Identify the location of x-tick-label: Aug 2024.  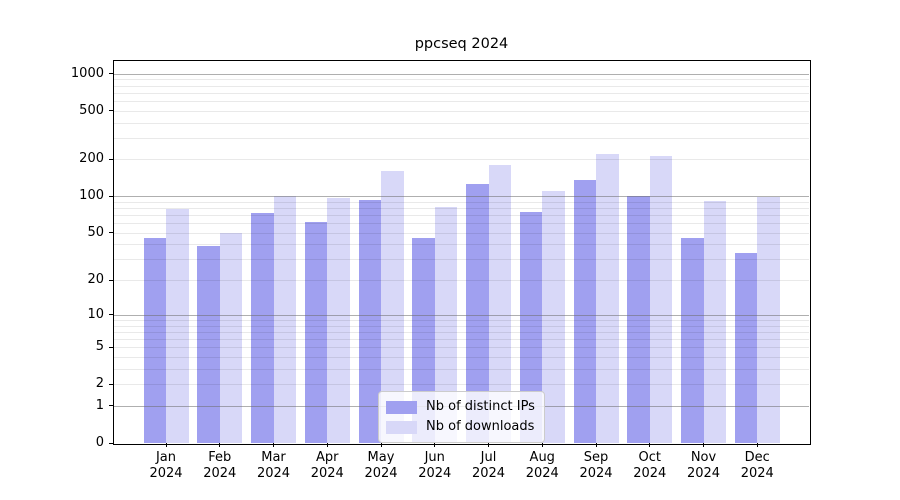
(542, 466).